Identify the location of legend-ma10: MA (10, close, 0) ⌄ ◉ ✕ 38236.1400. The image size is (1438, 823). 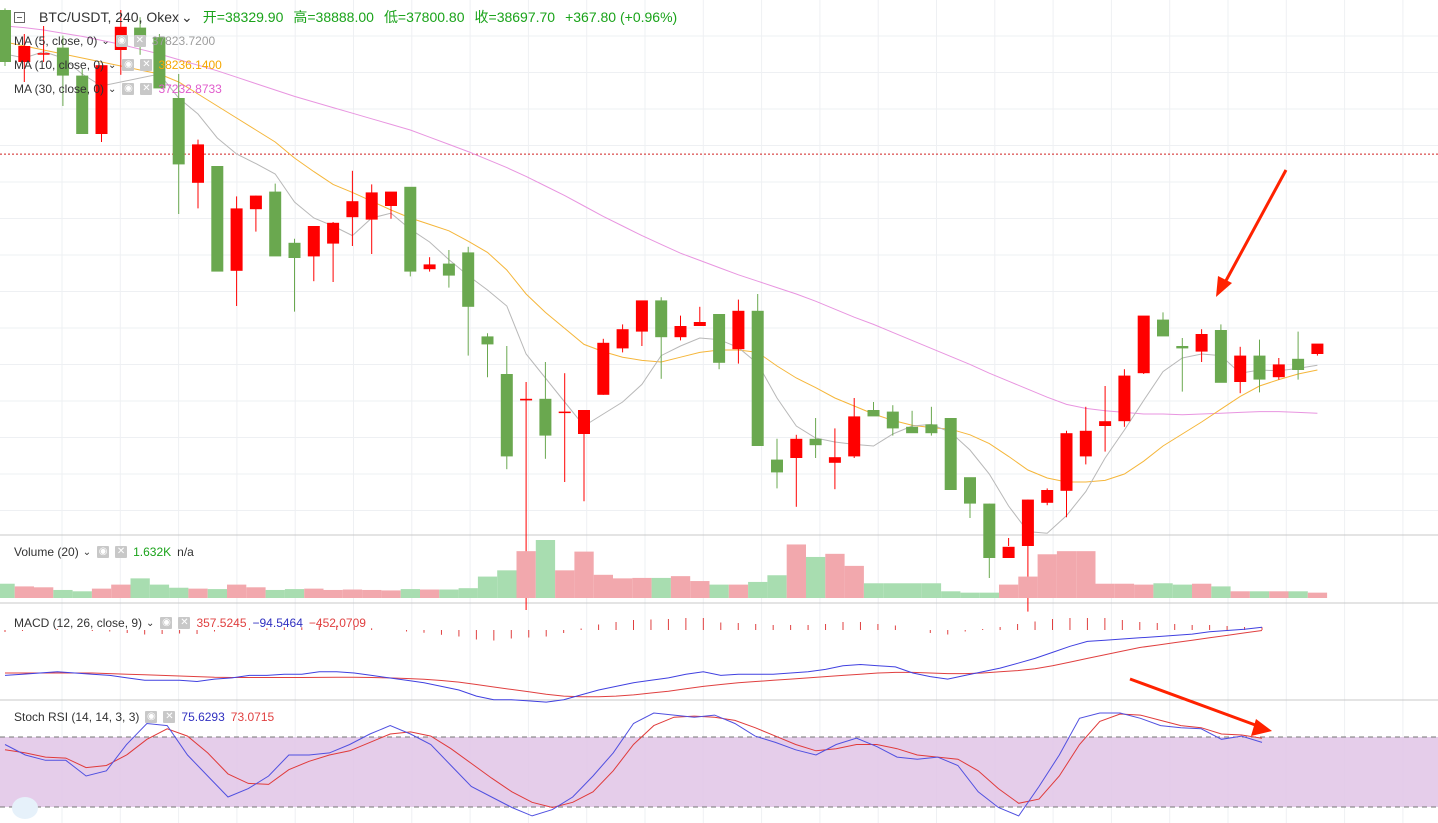
(118, 65).